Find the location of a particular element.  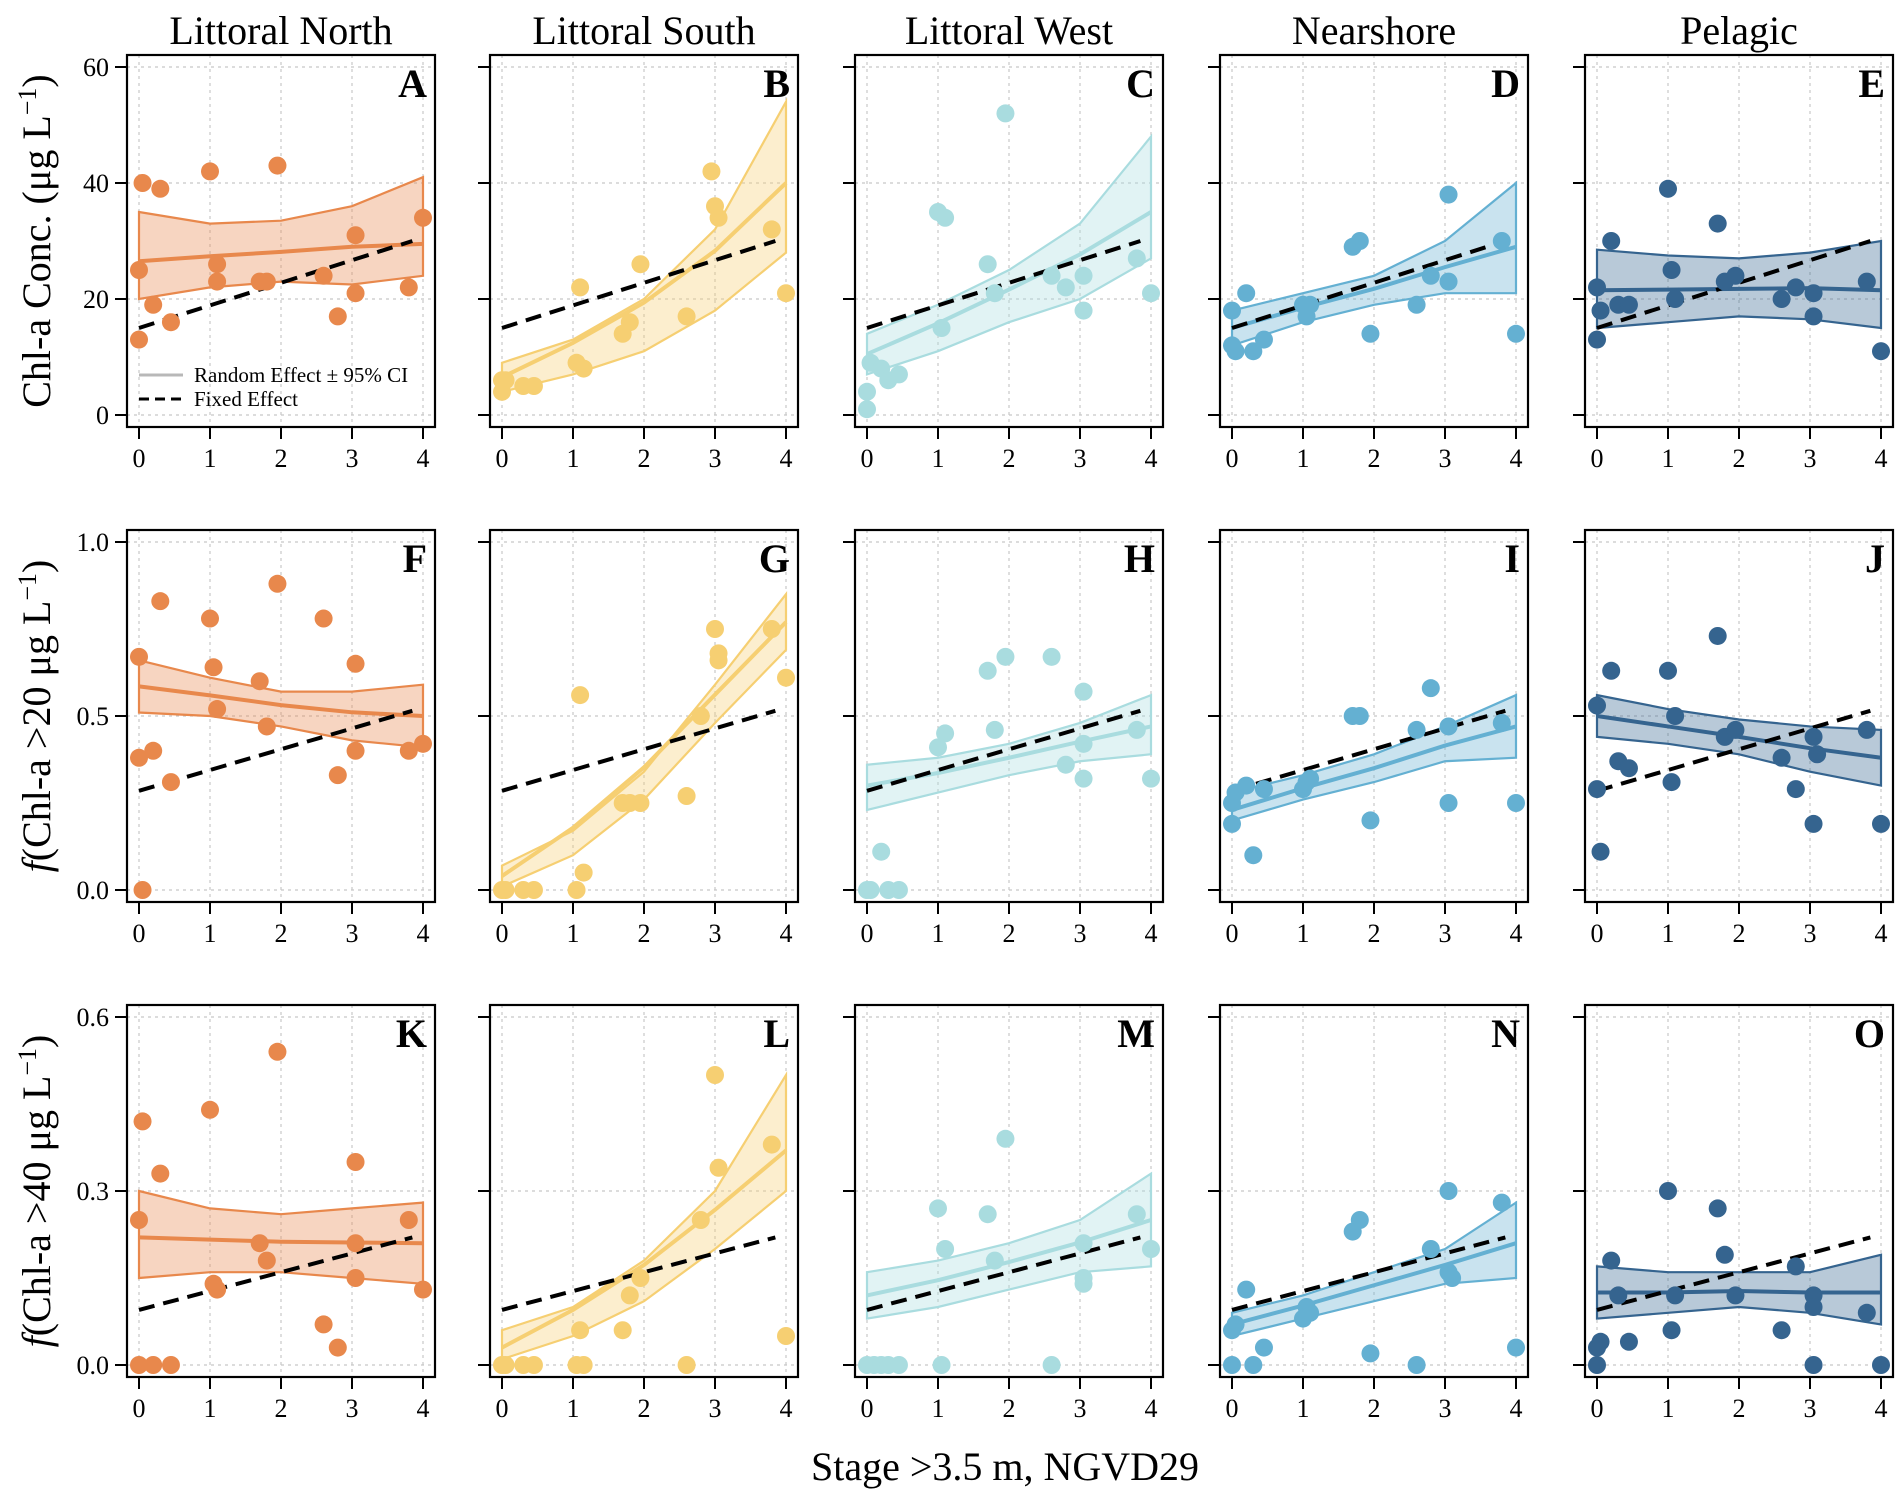

fixed-effect-line-D is located at coordinates (1368, 284).